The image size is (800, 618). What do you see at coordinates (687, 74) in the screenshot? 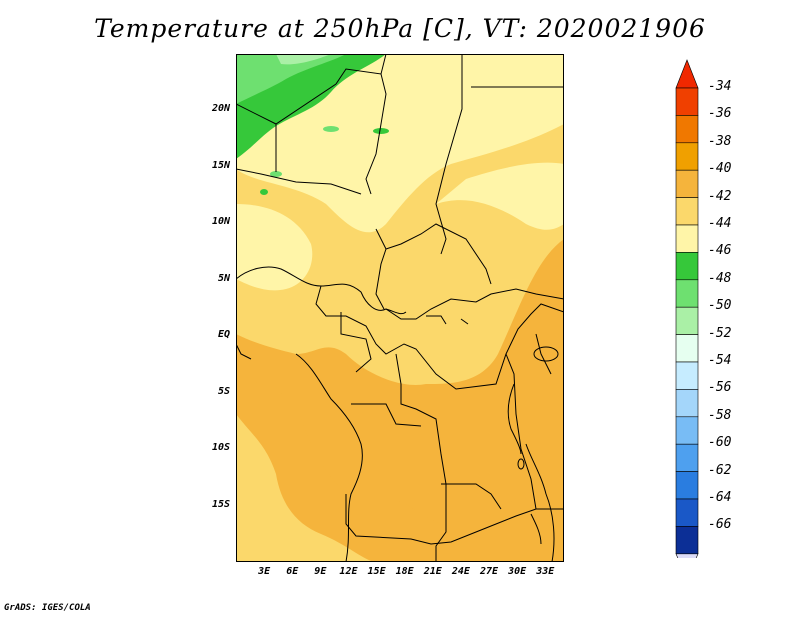
I see `colorbar-top-arrow` at bounding box center [687, 74].